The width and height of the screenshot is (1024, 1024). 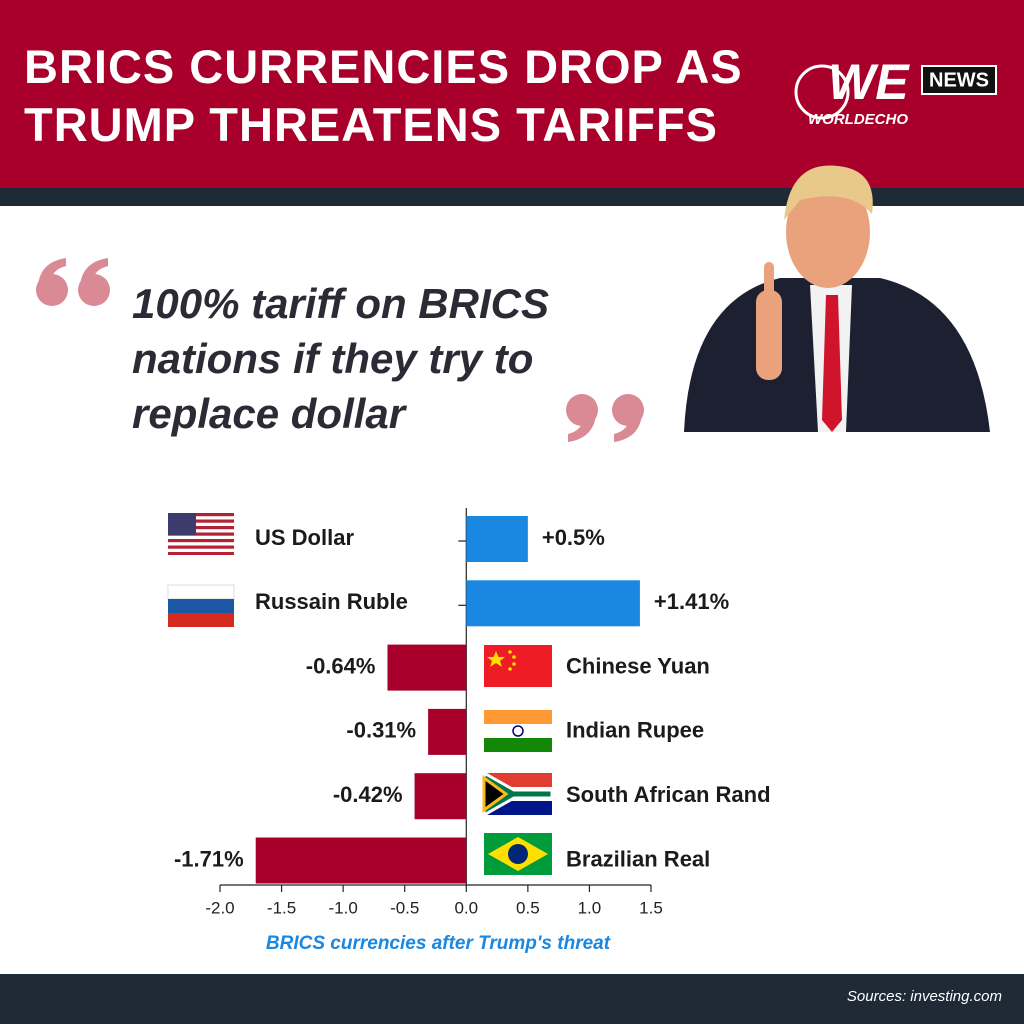 I want to click on quote-close, so click(x=605, y=418).